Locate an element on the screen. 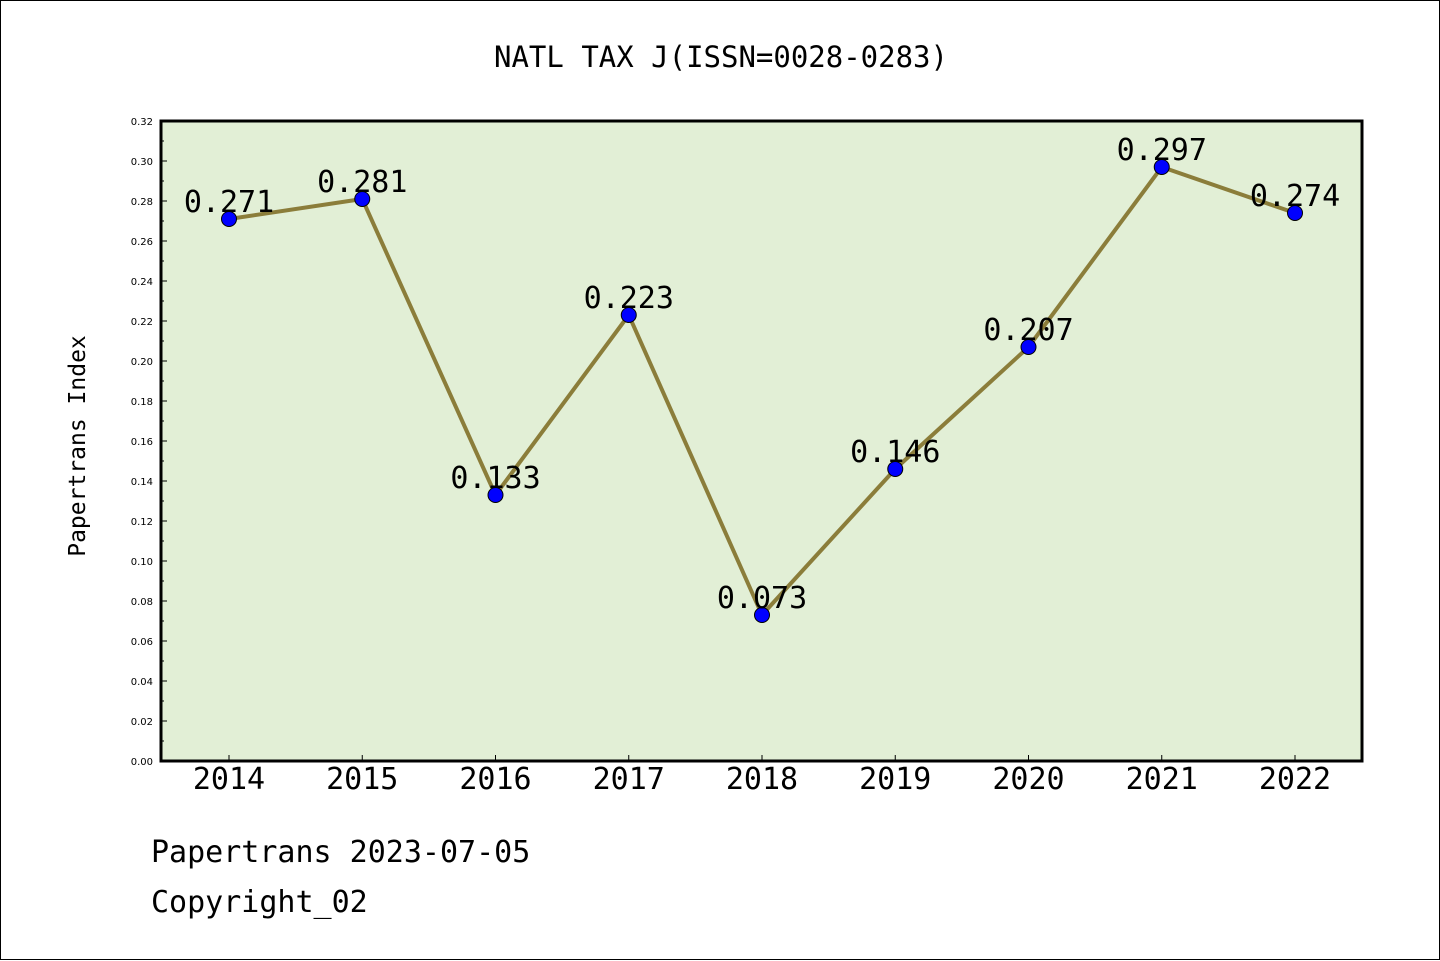 Image resolution: width=1440 pixels, height=961 pixels. y-tick-label: 0.24 is located at coordinates (142, 282).